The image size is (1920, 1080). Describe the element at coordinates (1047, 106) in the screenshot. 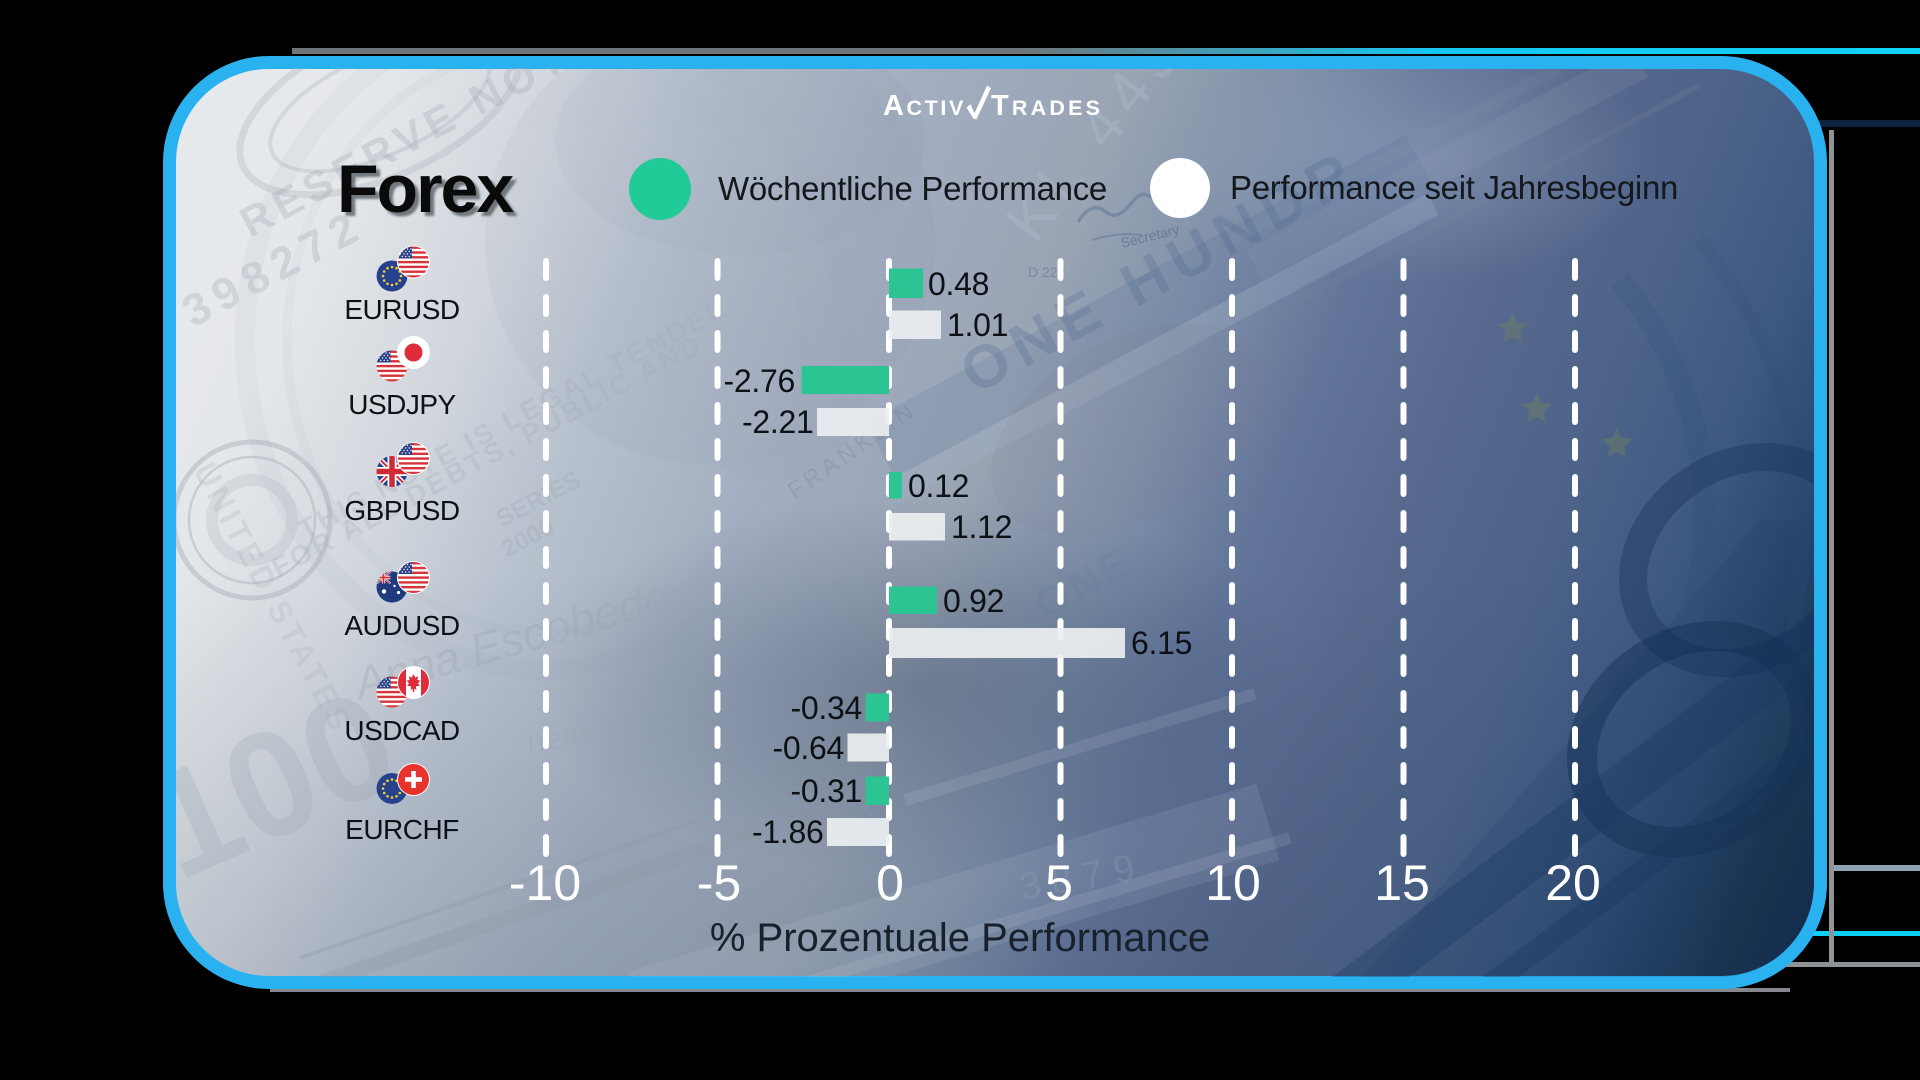

I see `svg-text: TRADES` at that location.